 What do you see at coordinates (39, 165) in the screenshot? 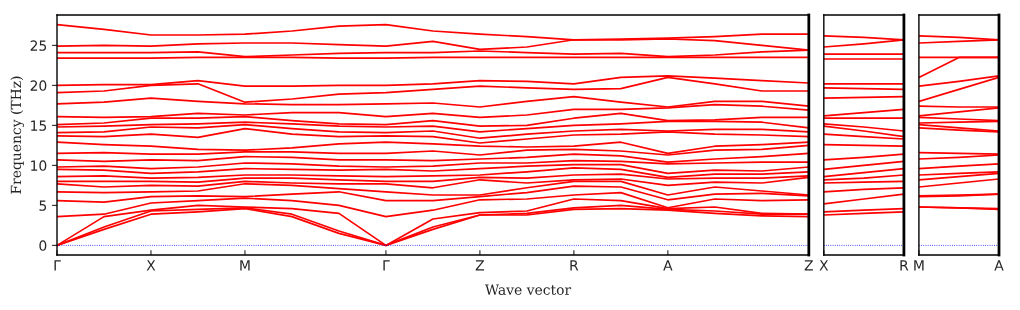
I see `y-tick-label: 10` at bounding box center [39, 165].